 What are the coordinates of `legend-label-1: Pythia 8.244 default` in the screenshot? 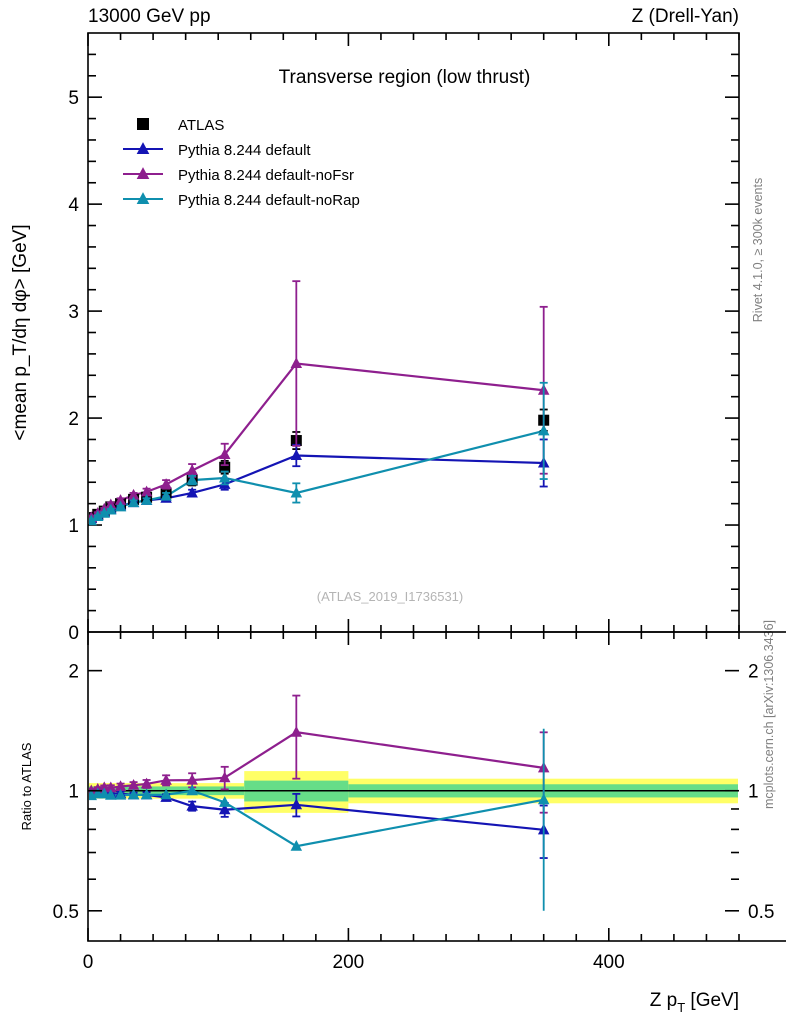 It's located at (244, 150).